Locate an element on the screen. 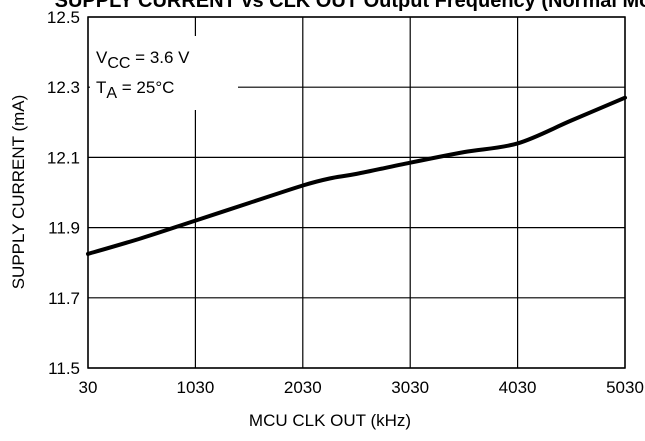  x-tick-label: 5030 is located at coordinates (625, 387).